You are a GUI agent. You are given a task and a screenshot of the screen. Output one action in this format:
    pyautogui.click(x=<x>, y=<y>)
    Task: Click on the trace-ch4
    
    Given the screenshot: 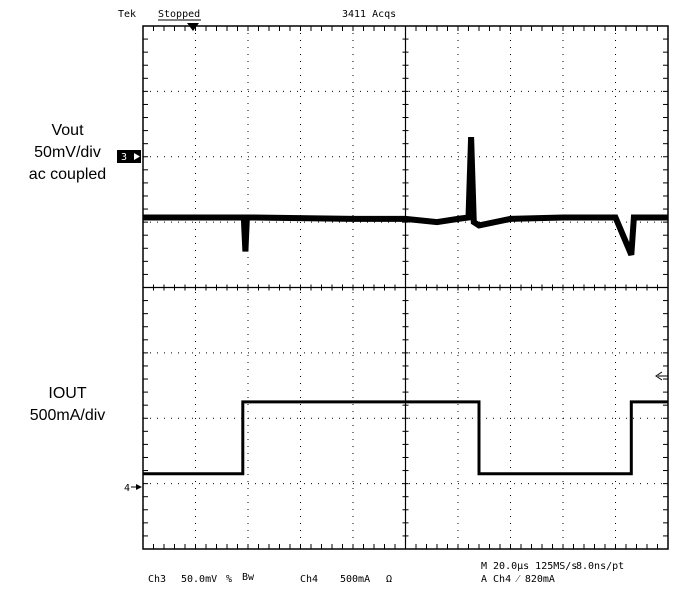 What is the action you would take?
    pyautogui.click(x=405, y=438)
    